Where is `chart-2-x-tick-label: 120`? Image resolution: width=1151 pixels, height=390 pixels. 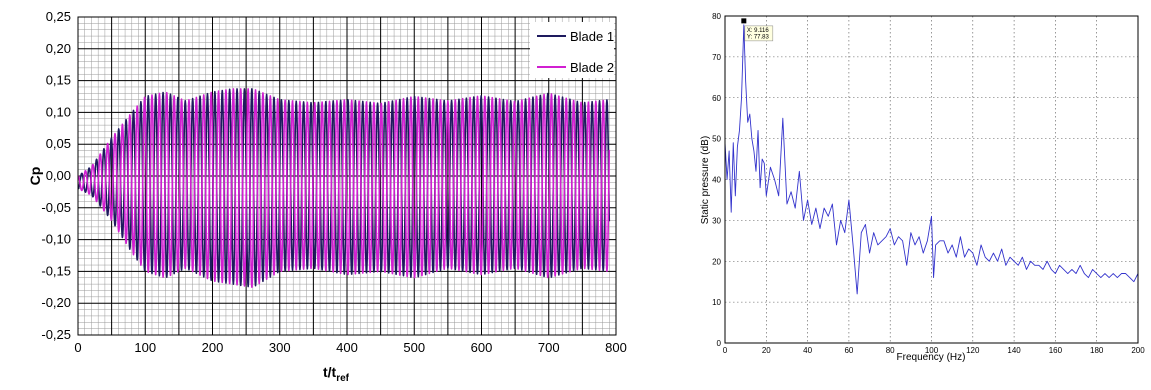
chart-2-x-tick-label: 120 is located at coordinates (973, 350).